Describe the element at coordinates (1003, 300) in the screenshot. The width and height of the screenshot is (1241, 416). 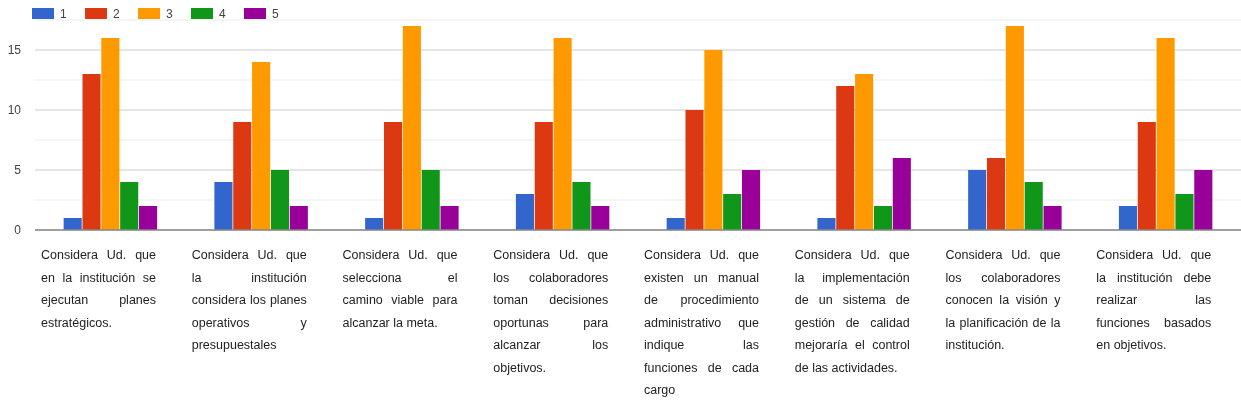
I see `x-tick-label: Considera Ud. que los colaboradores conocen la visión y la planificación de la institución.` at that location.